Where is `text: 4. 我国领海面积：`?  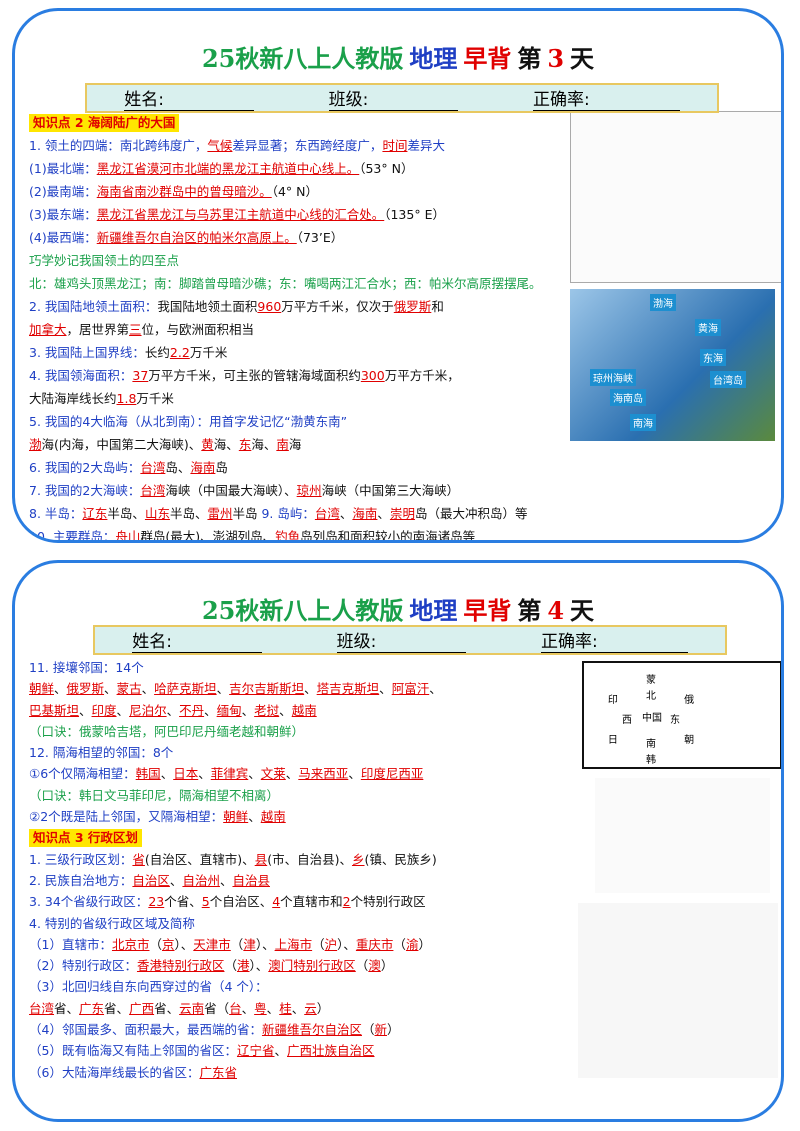 text: 4. 我国领海面积： is located at coordinates (81, 375).